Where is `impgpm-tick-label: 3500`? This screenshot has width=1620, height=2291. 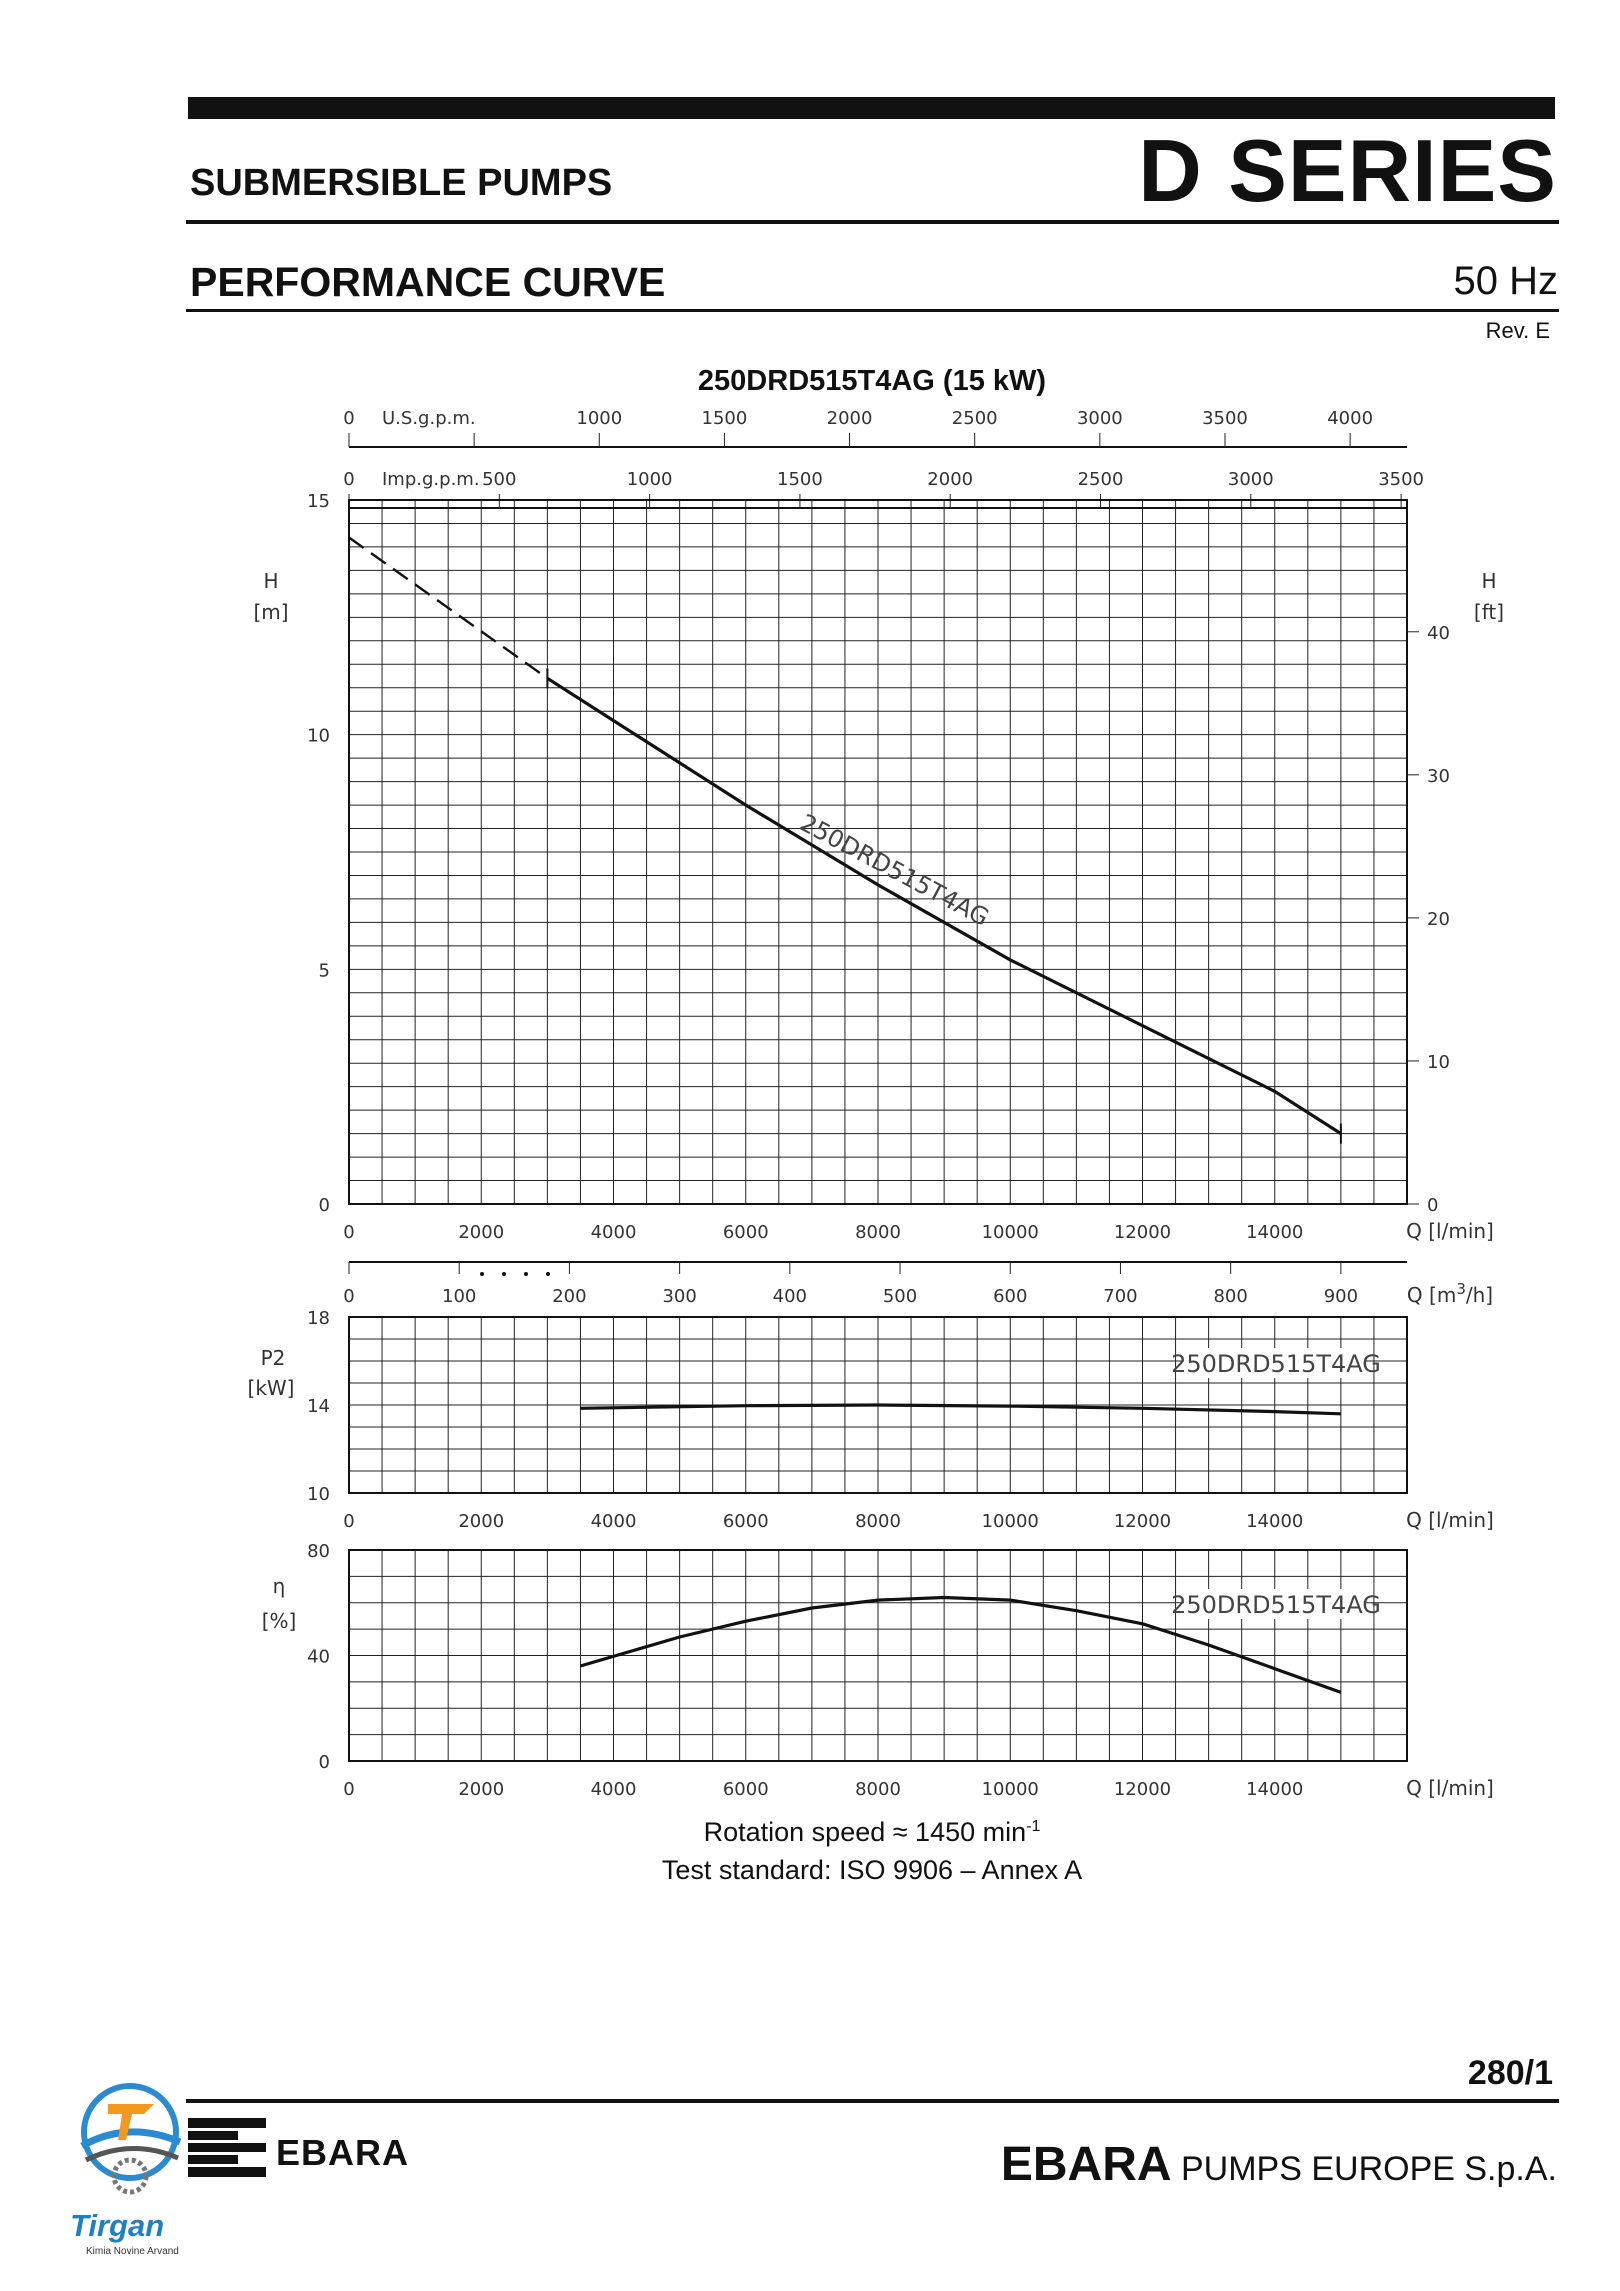
impgpm-tick-label: 3500 is located at coordinates (1401, 479).